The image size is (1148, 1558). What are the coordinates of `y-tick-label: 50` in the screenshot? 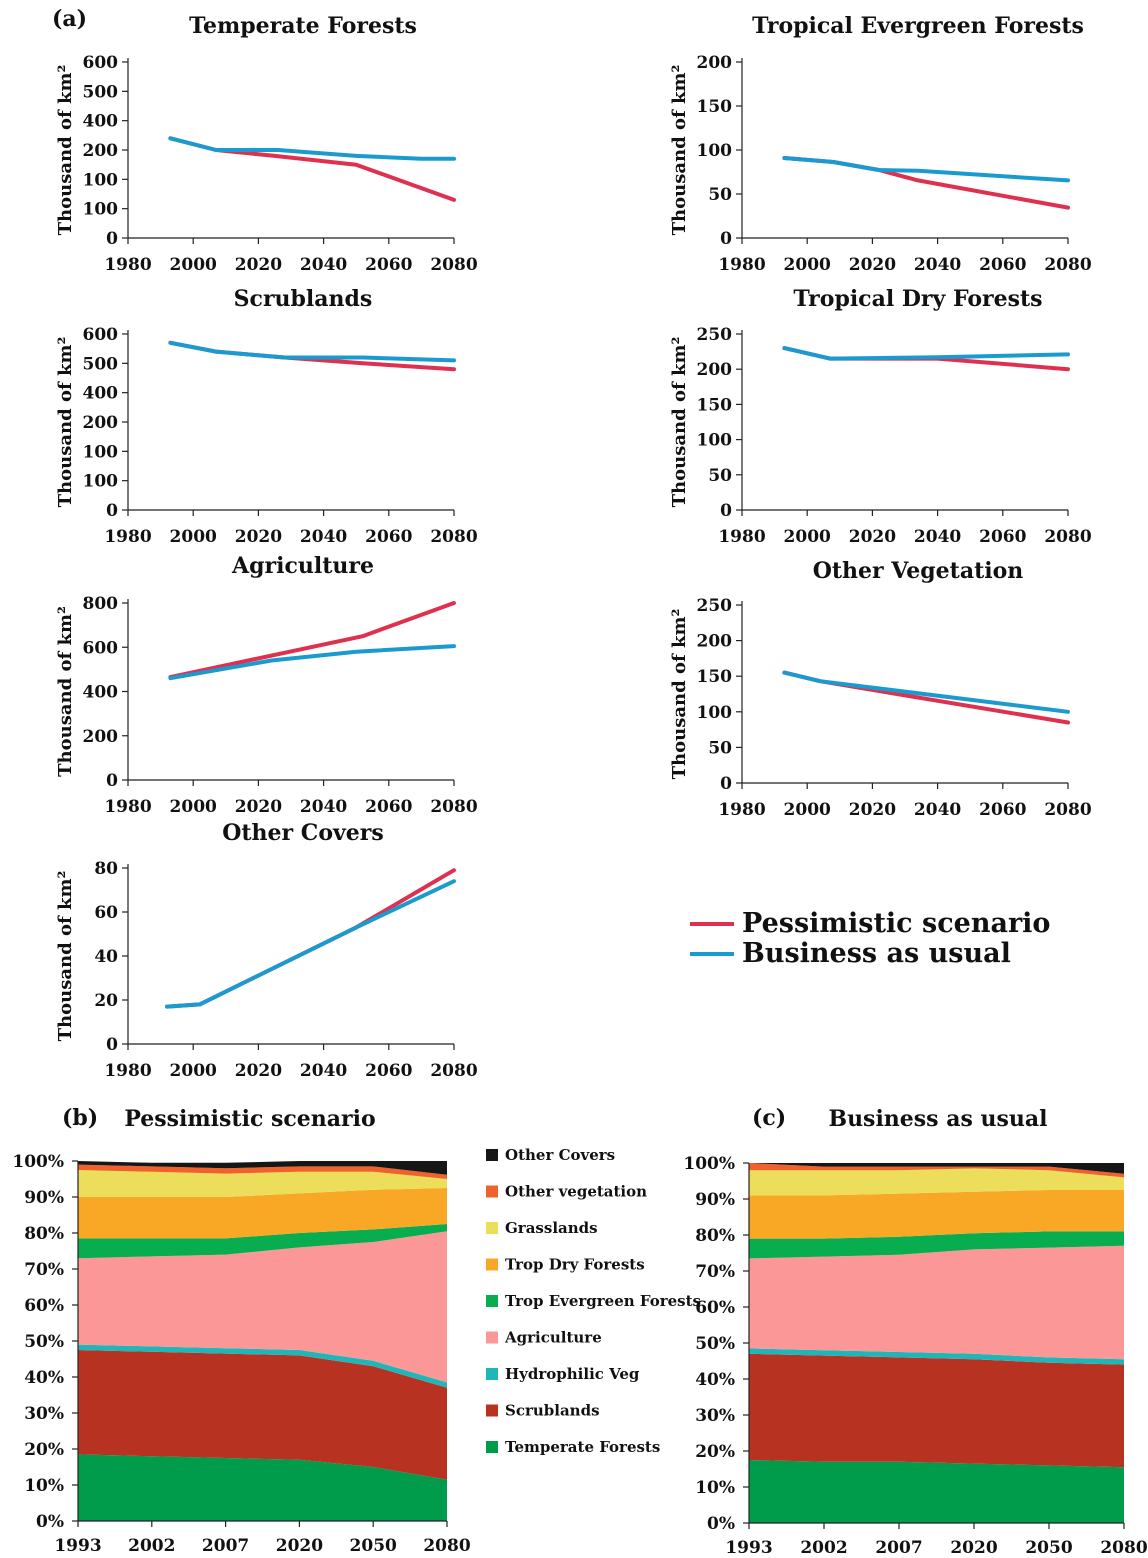 It's located at (720, 476).